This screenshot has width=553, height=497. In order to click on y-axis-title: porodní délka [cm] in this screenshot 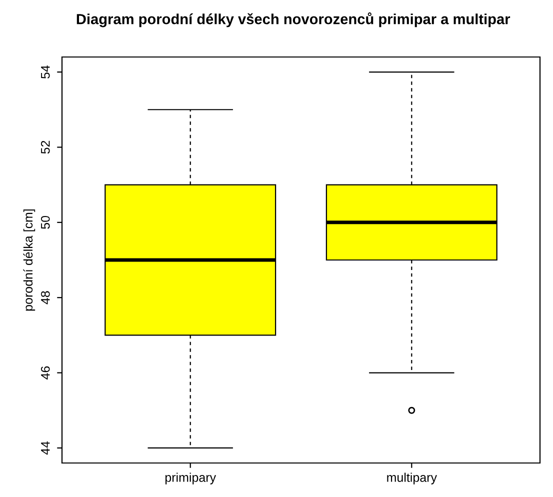, I will do `click(29, 260)`.